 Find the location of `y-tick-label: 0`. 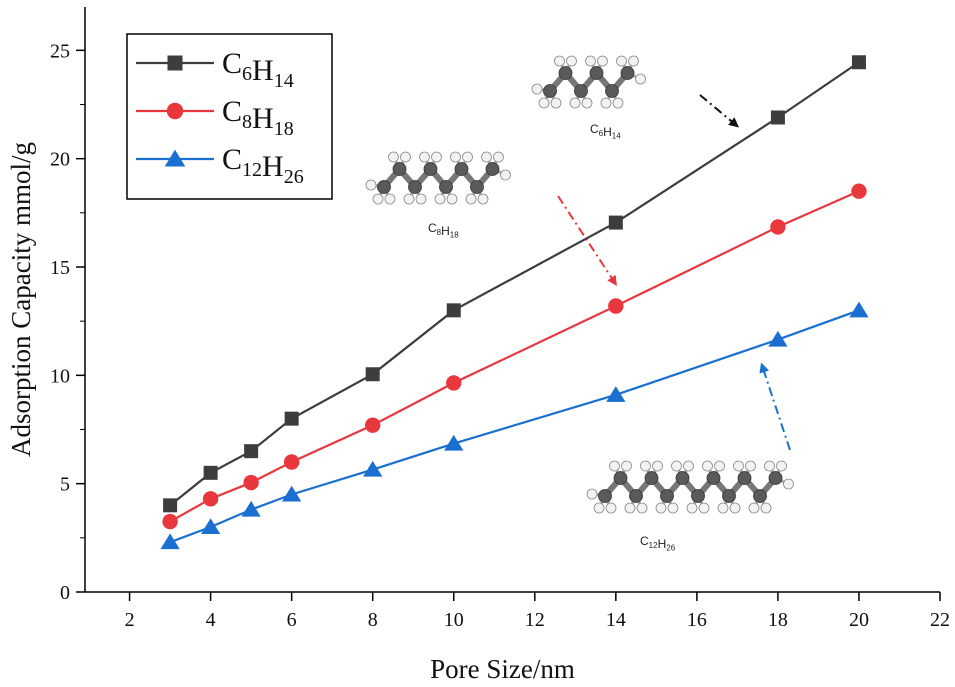

y-tick-label: 0 is located at coordinates (65, 593).